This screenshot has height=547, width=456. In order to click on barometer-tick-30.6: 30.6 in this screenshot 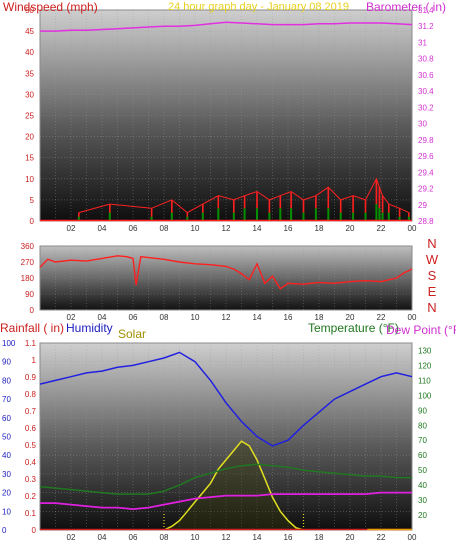, I will do `click(426, 75)`.